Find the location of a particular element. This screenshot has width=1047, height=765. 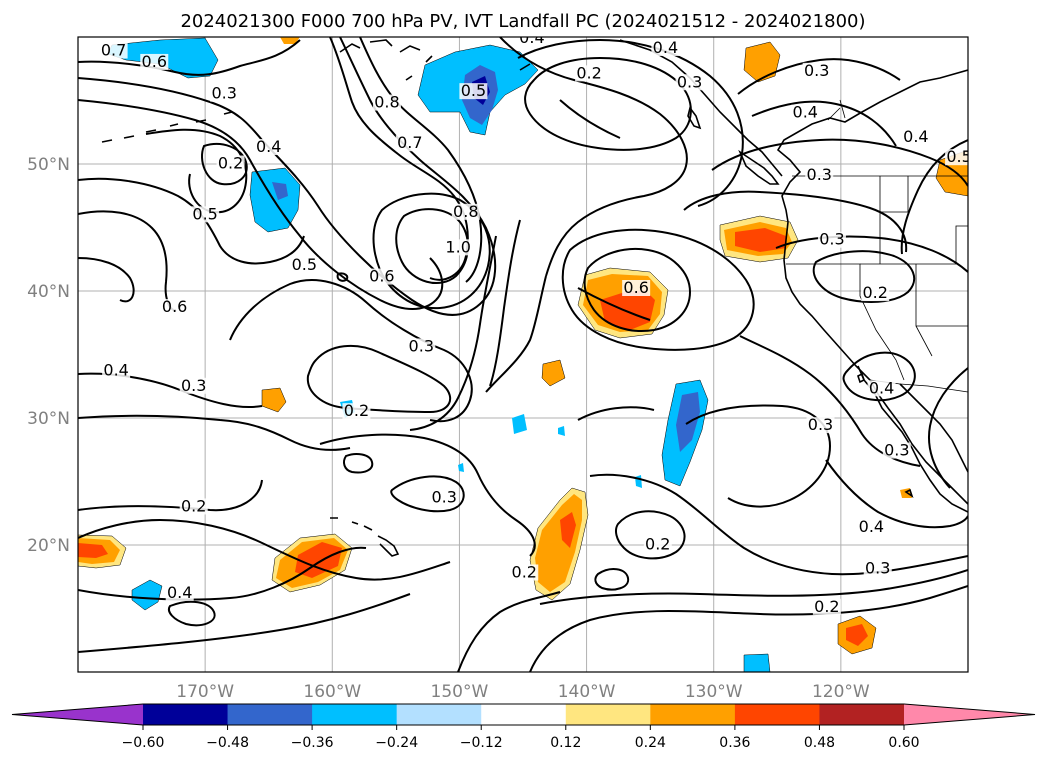

coastline-haida-gwaii is located at coordinates (694, 118).